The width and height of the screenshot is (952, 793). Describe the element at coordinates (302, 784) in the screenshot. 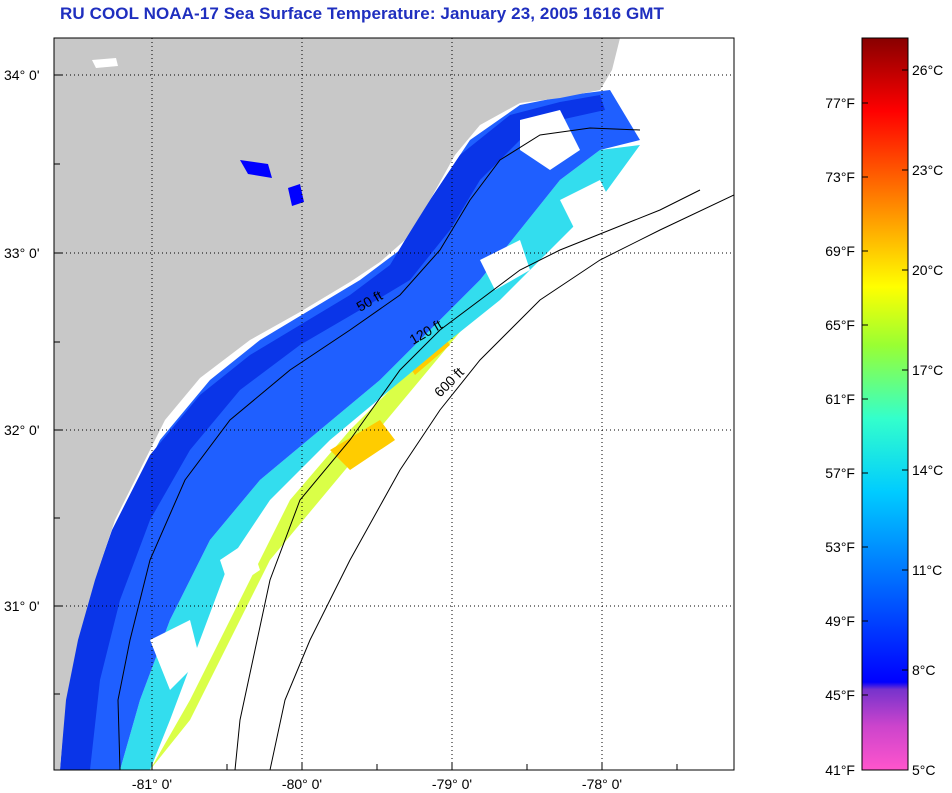

I see `lon-label-80: -80° 0'` at that location.